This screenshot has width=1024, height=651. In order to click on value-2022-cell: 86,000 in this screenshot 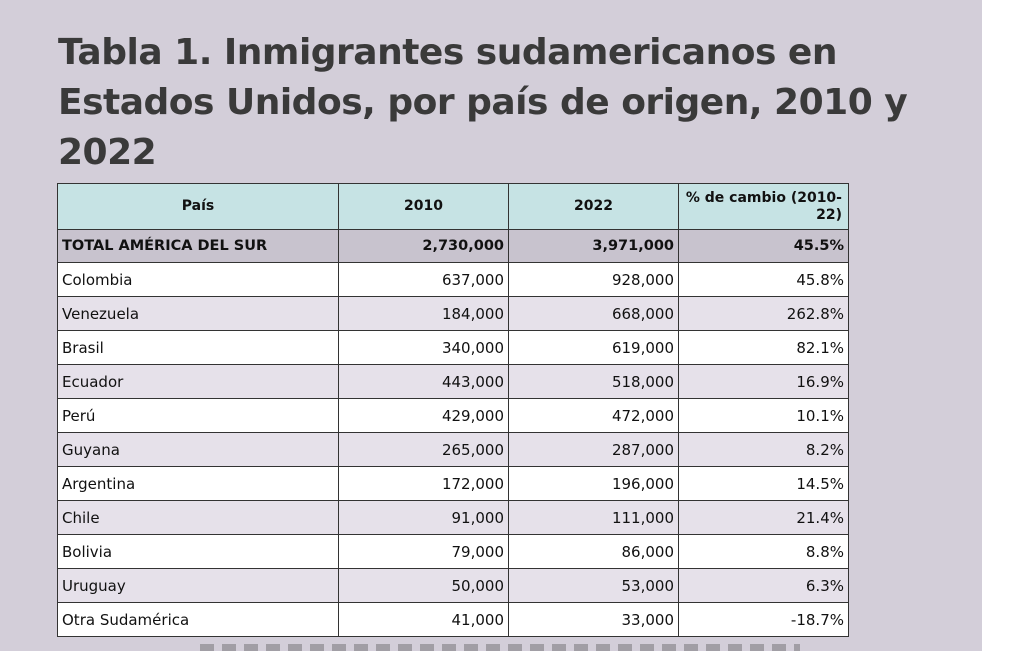, I will do `click(593, 551)`.